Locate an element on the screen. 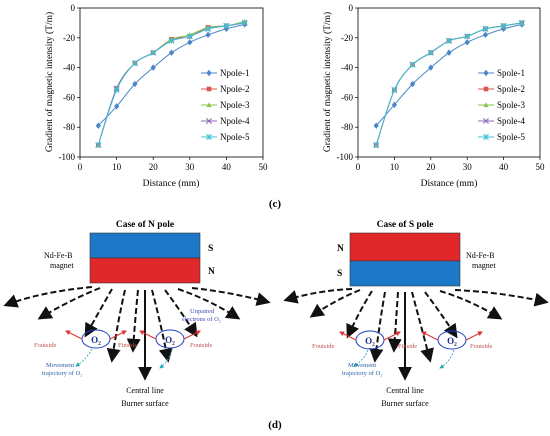  legend-label: Spole-4 is located at coordinates (511, 121).